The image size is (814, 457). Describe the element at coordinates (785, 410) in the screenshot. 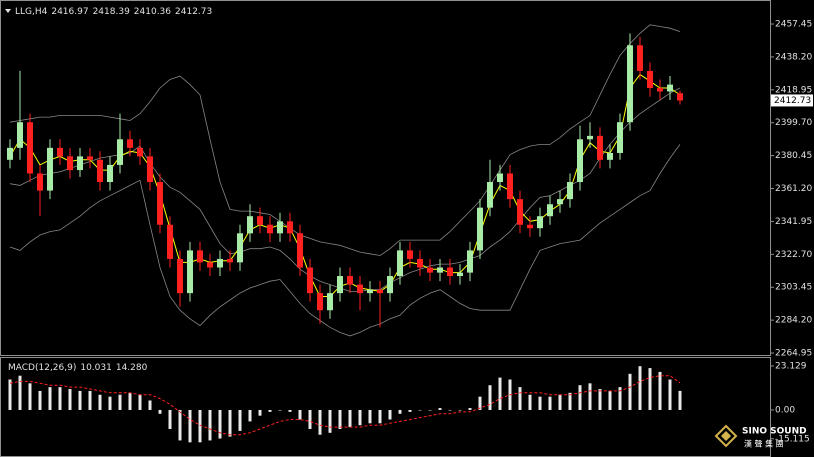

I see `y-tick-label: 0.00` at that location.